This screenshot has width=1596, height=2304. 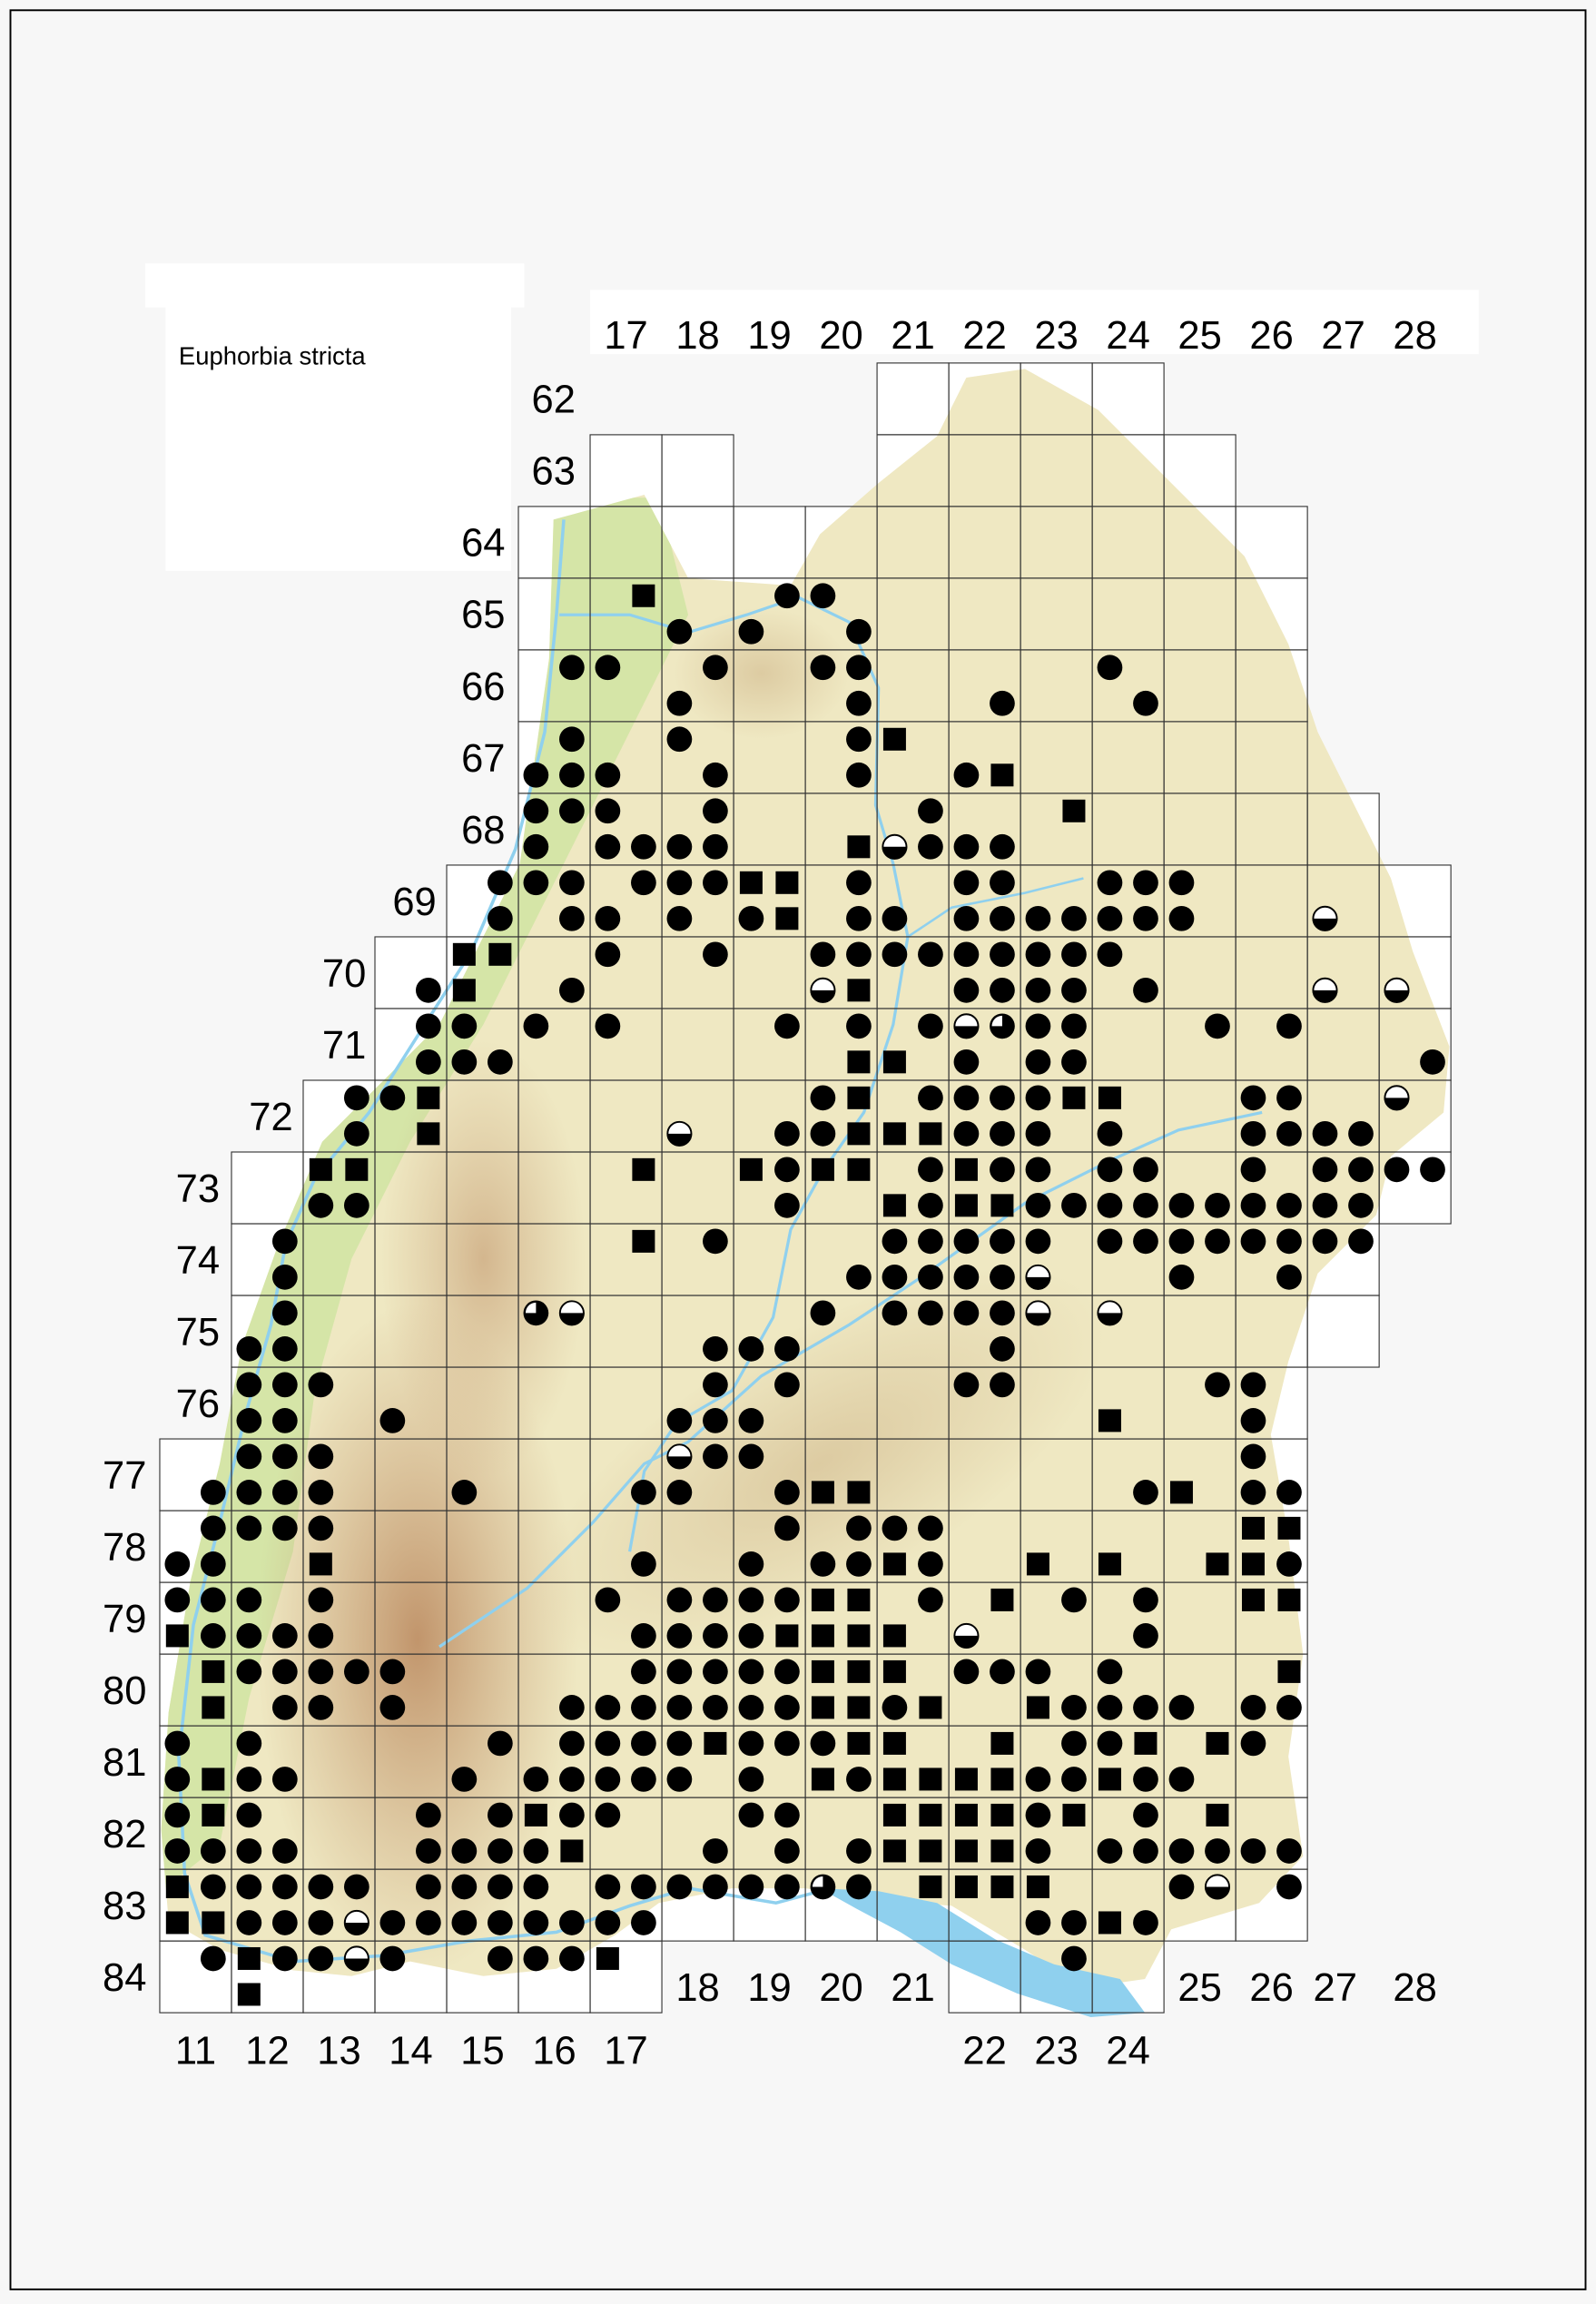 What do you see at coordinates (1335, 1988) in the screenshot?
I see `bottom-column-label: 27` at bounding box center [1335, 1988].